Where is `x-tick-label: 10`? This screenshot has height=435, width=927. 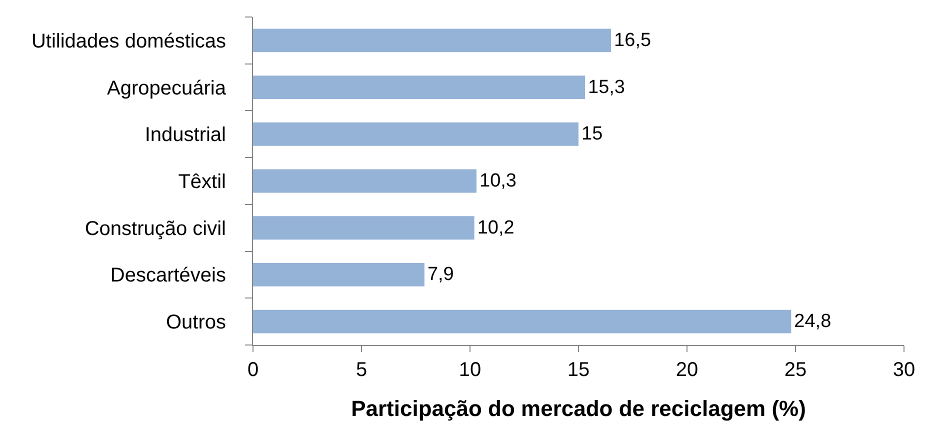
x-tick-label: 10 is located at coordinates (470, 370).